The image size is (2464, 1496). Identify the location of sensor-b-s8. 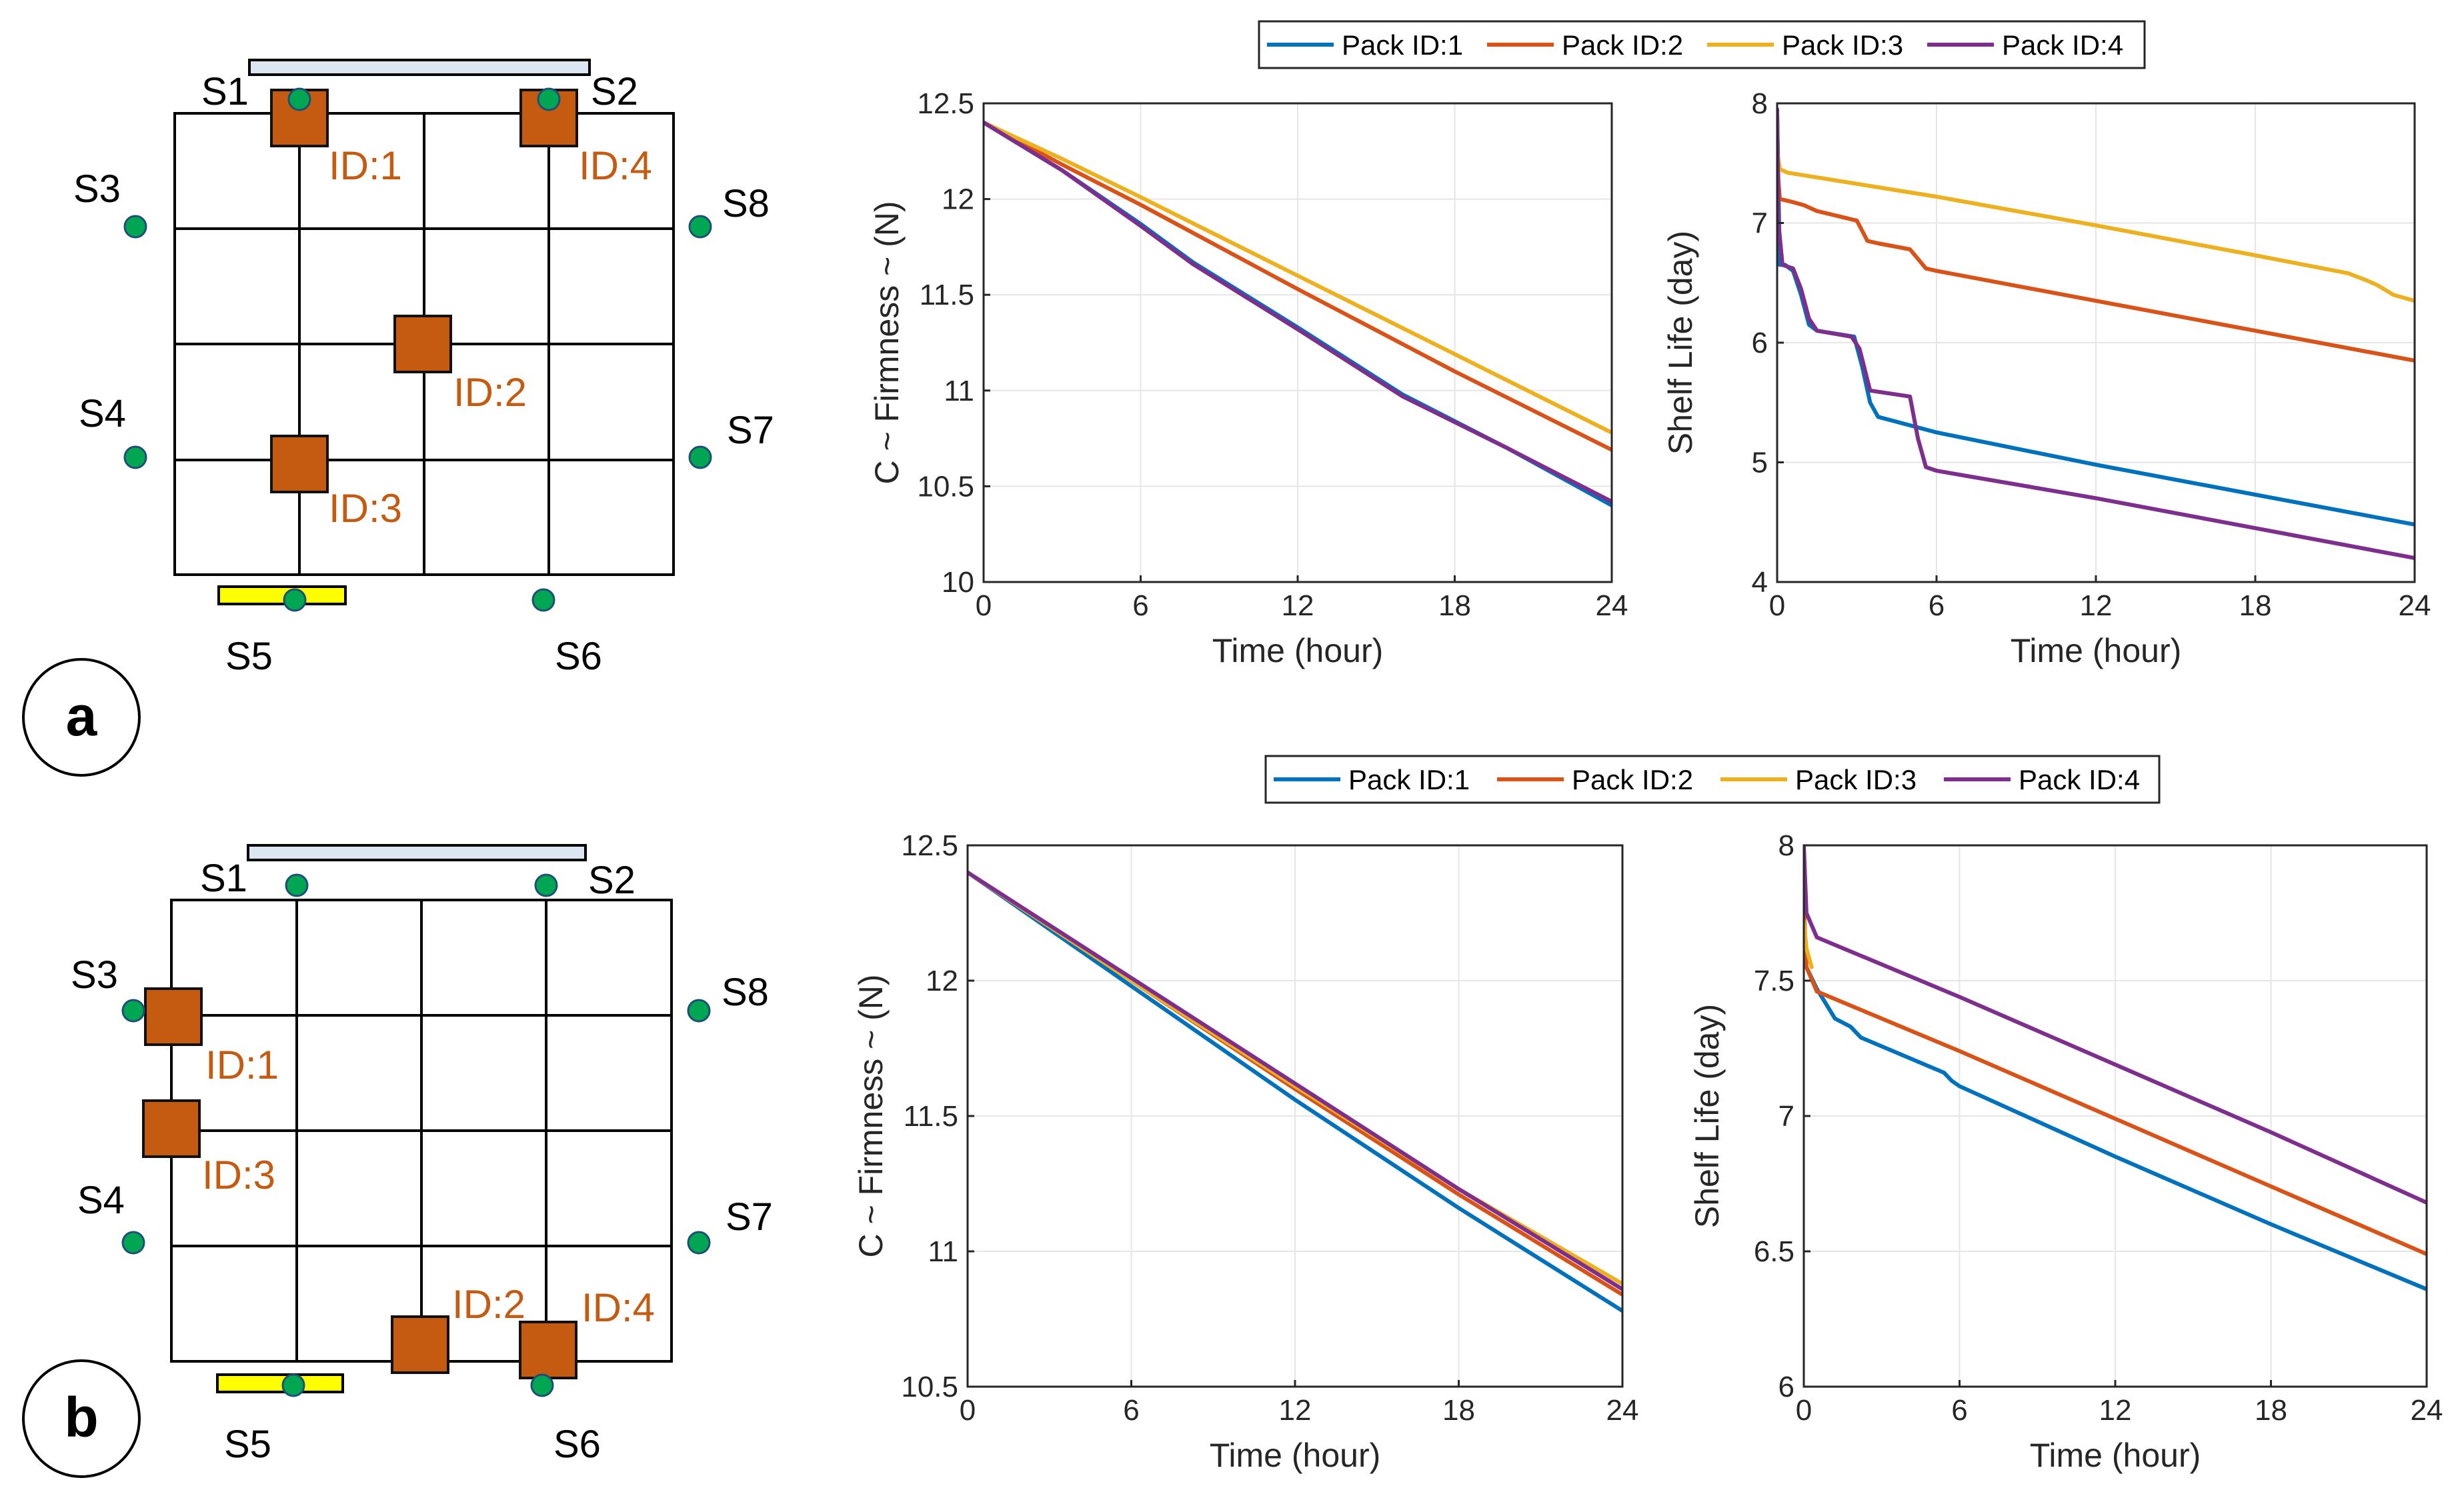
(699, 1011).